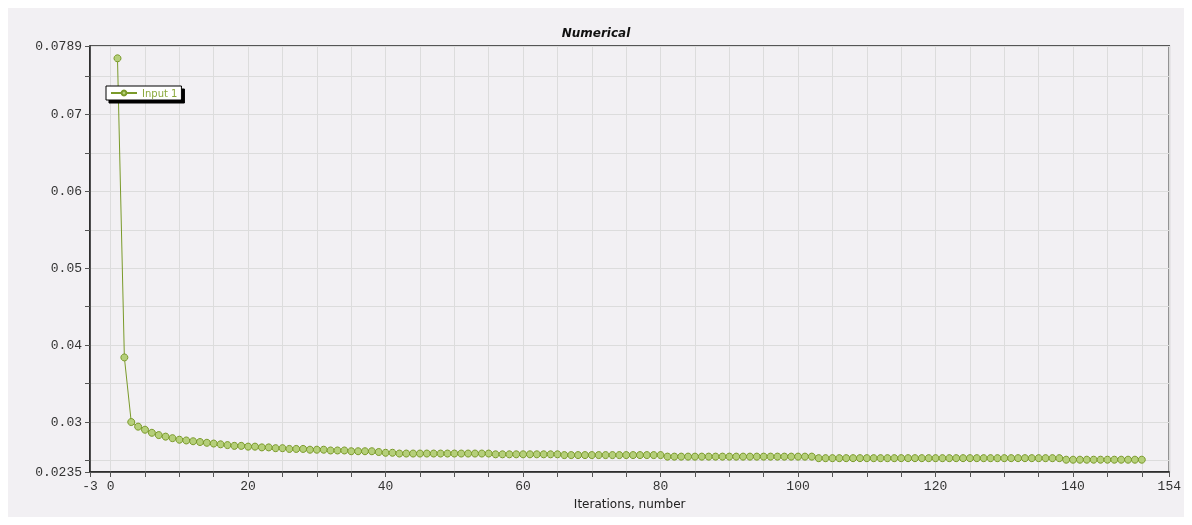 This screenshot has height=525, width=1192. I want to click on y-tick-label: 0.05, so click(66, 268).